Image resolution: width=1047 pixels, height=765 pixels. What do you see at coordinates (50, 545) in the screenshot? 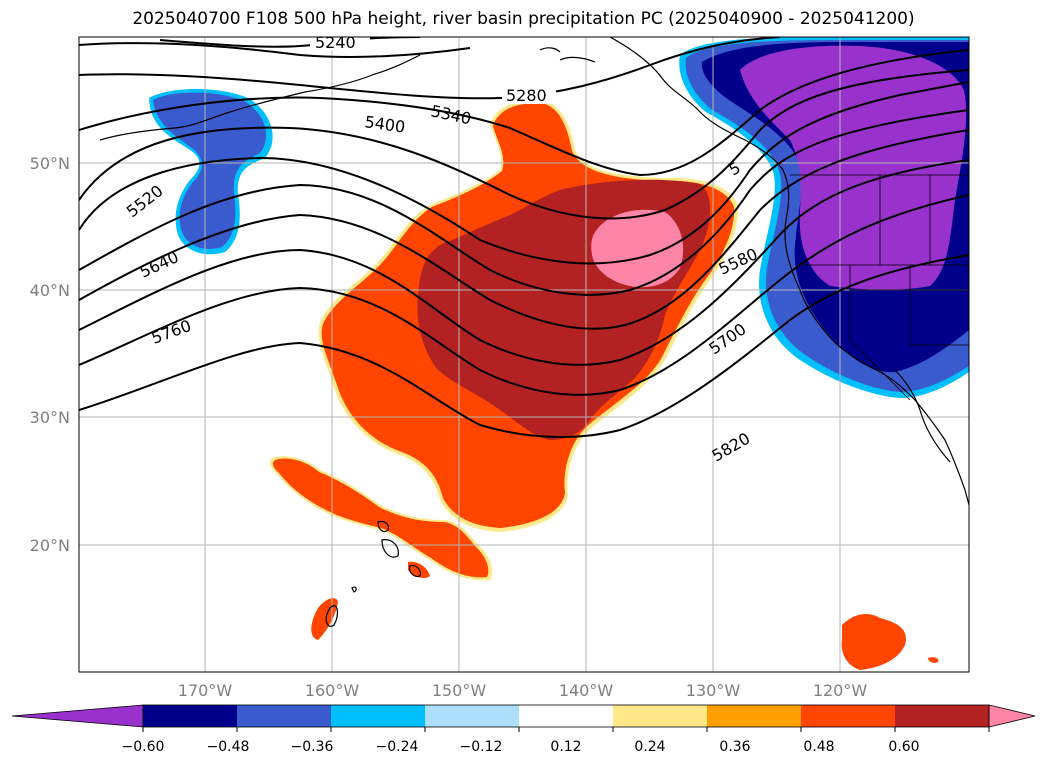
I see `lat-label-20n: 20°N` at bounding box center [50, 545].